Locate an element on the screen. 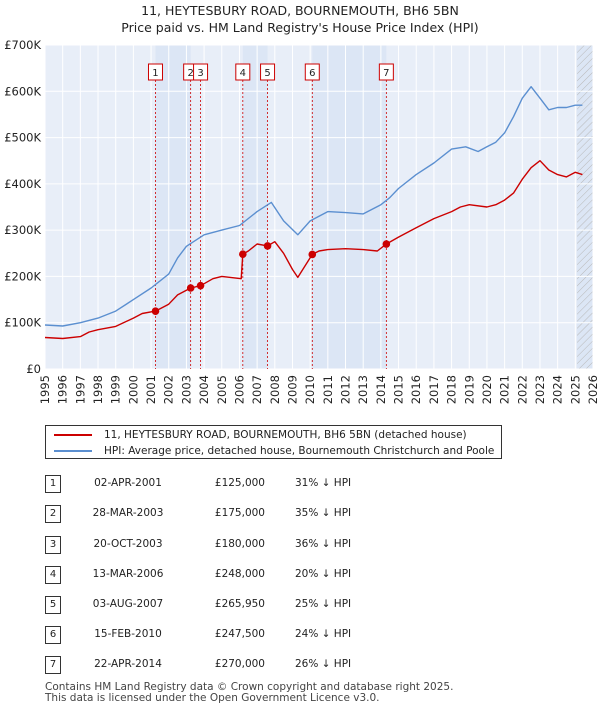  sale-row: 3 20-OCT-2003 £180,000 36% ↓ HPI is located at coordinates (245, 546).